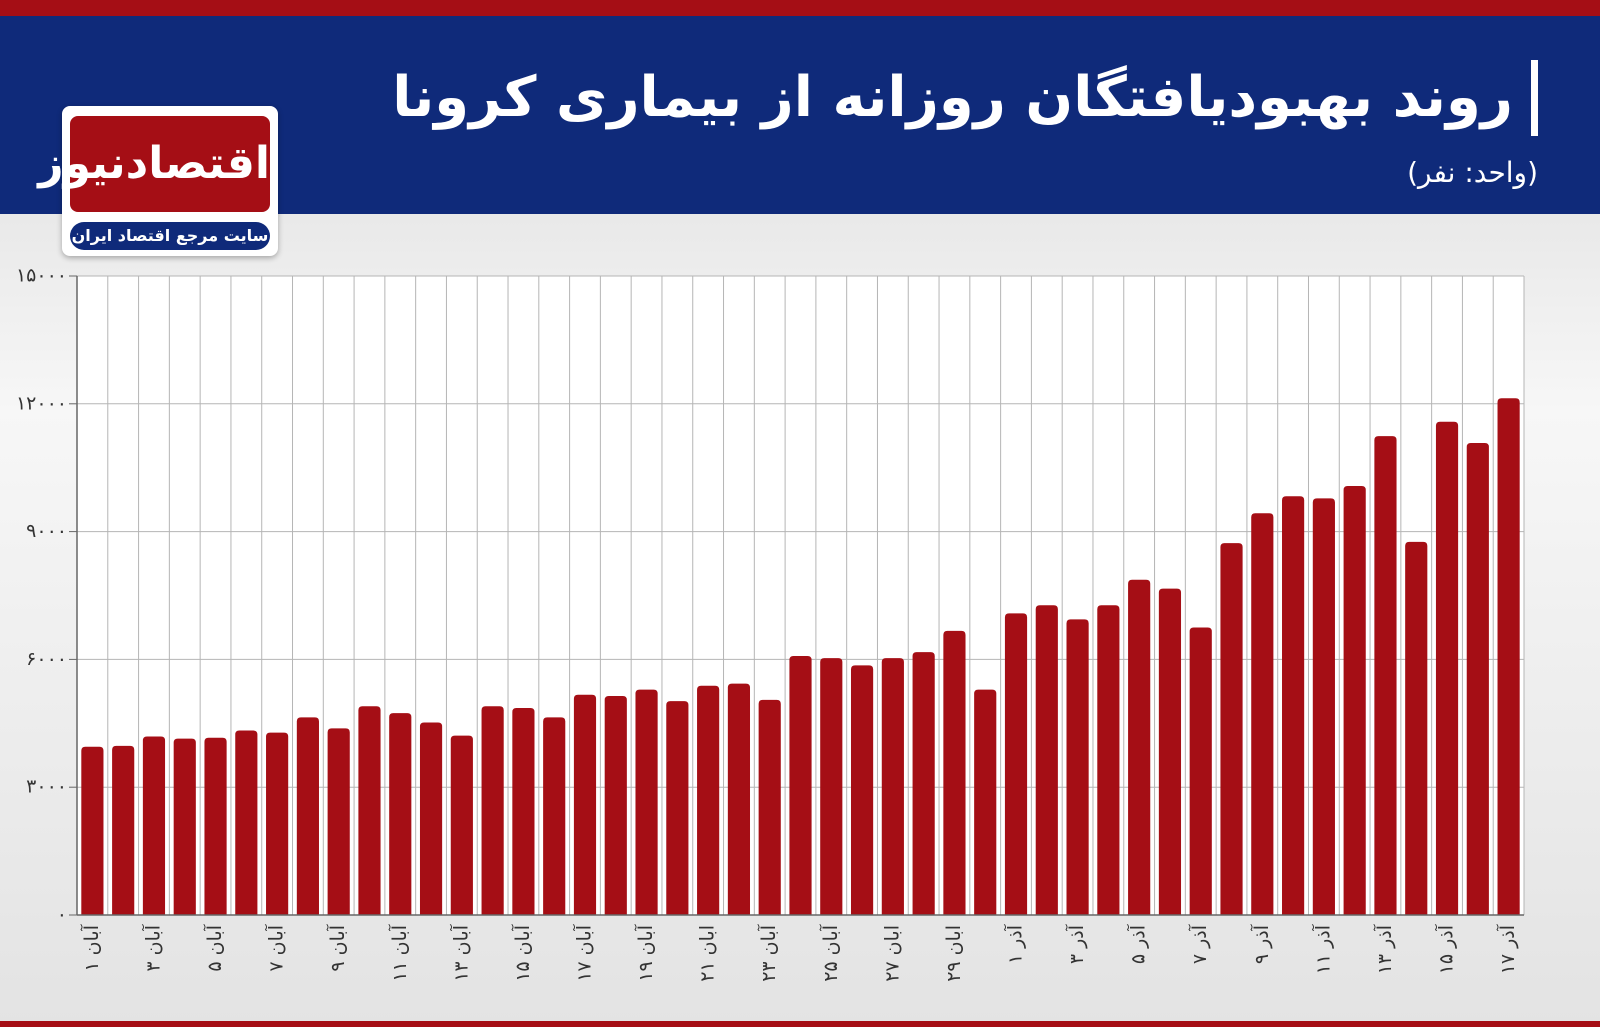 Image resolution: width=1600 pixels, height=1027 pixels. Describe the element at coordinates (954, 953) in the screenshot. I see `x-tick-label: ۲۹ ابان` at that location.